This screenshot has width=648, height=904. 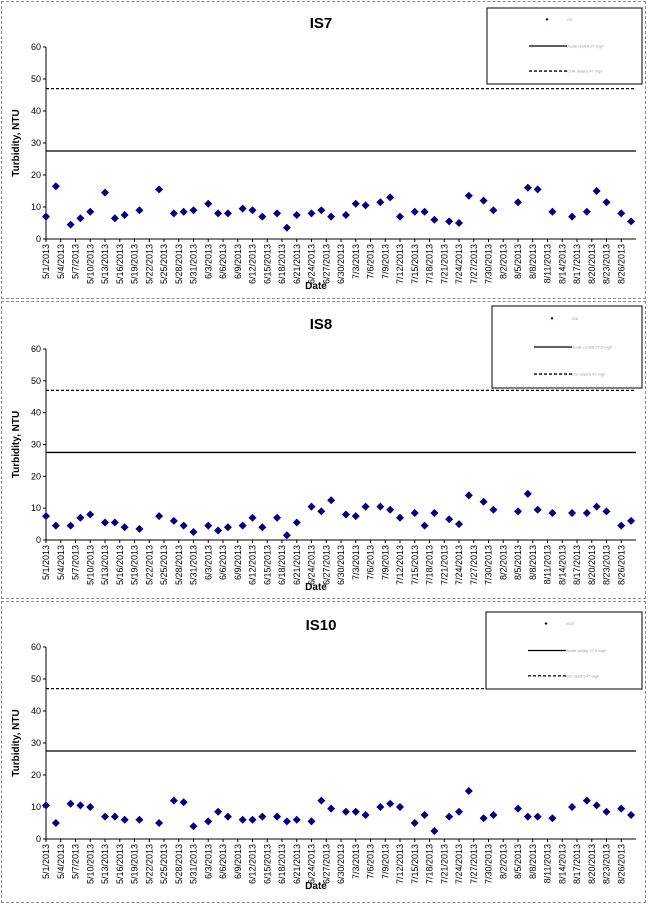 I want to click on x-tick-label: 7/9/2013, so click(x=385, y=861).